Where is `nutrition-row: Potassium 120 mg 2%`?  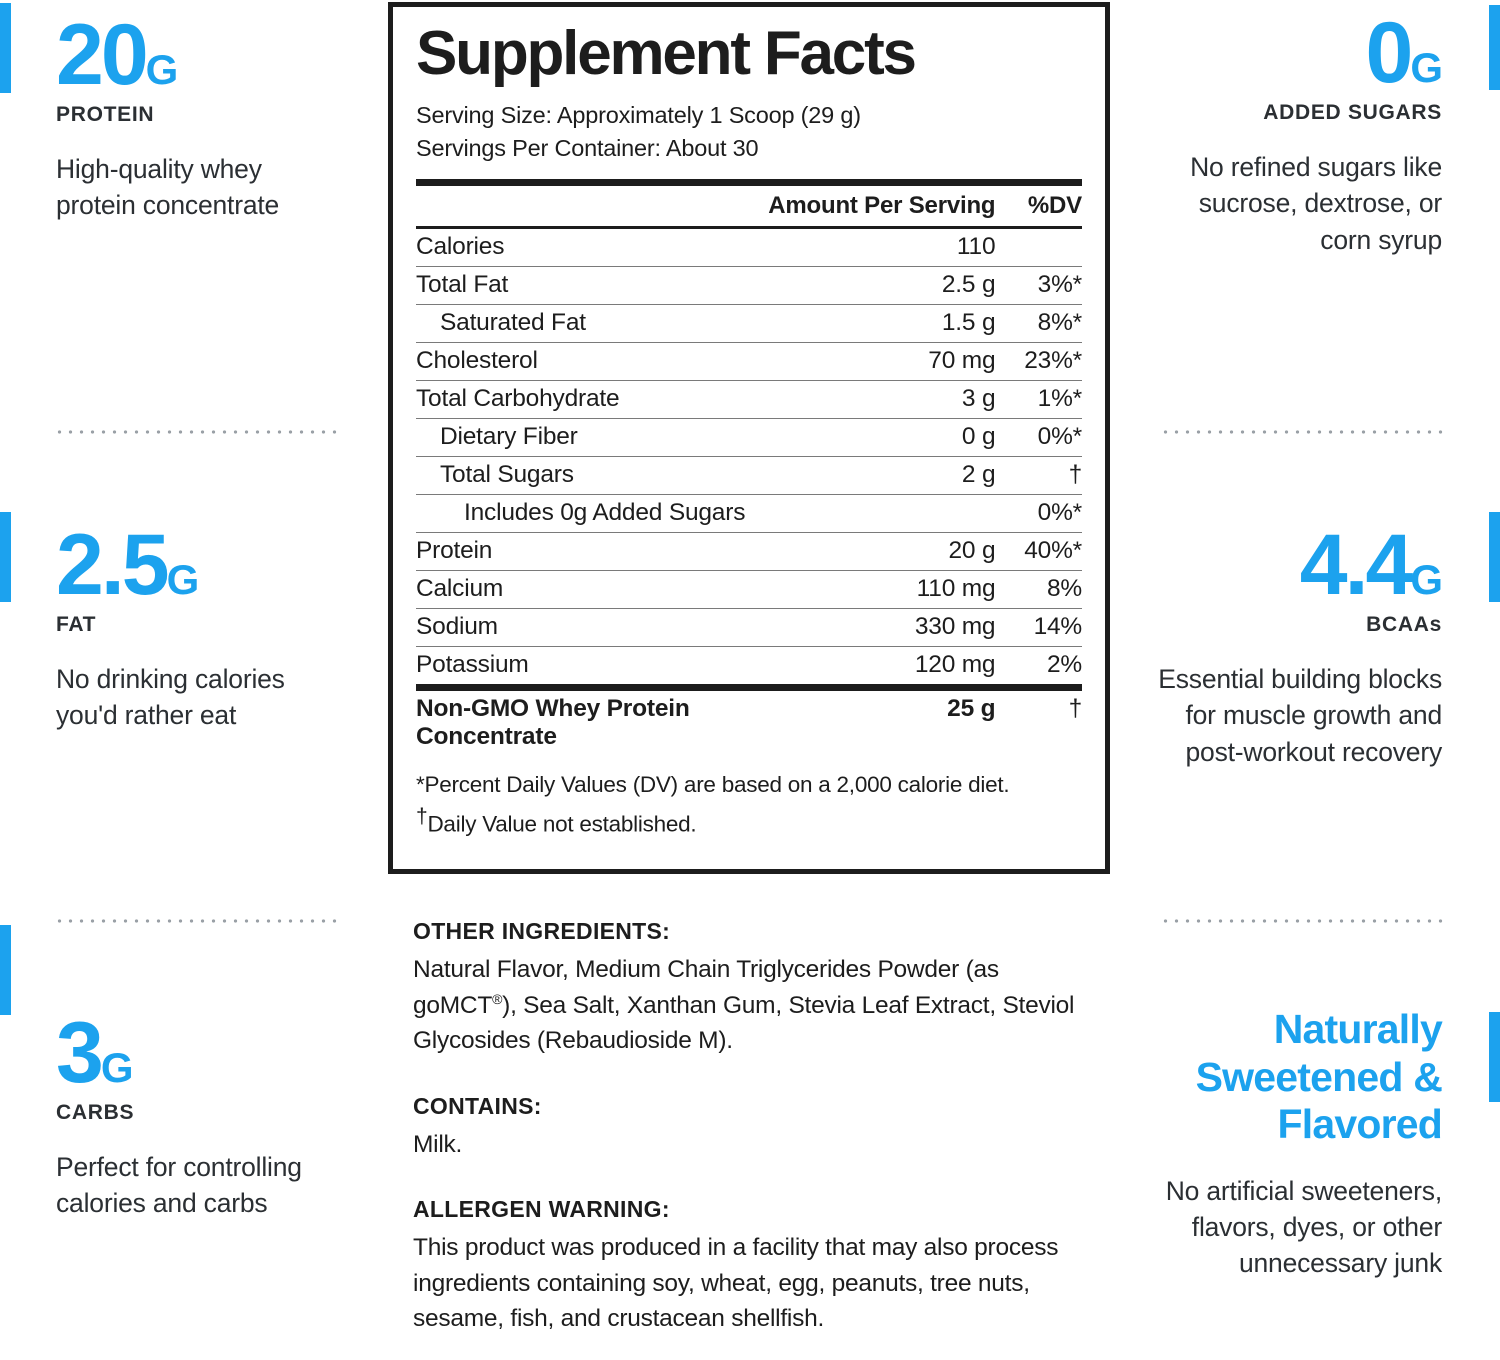
nutrition-row: Potassium 120 mg 2% is located at coordinates (749, 666).